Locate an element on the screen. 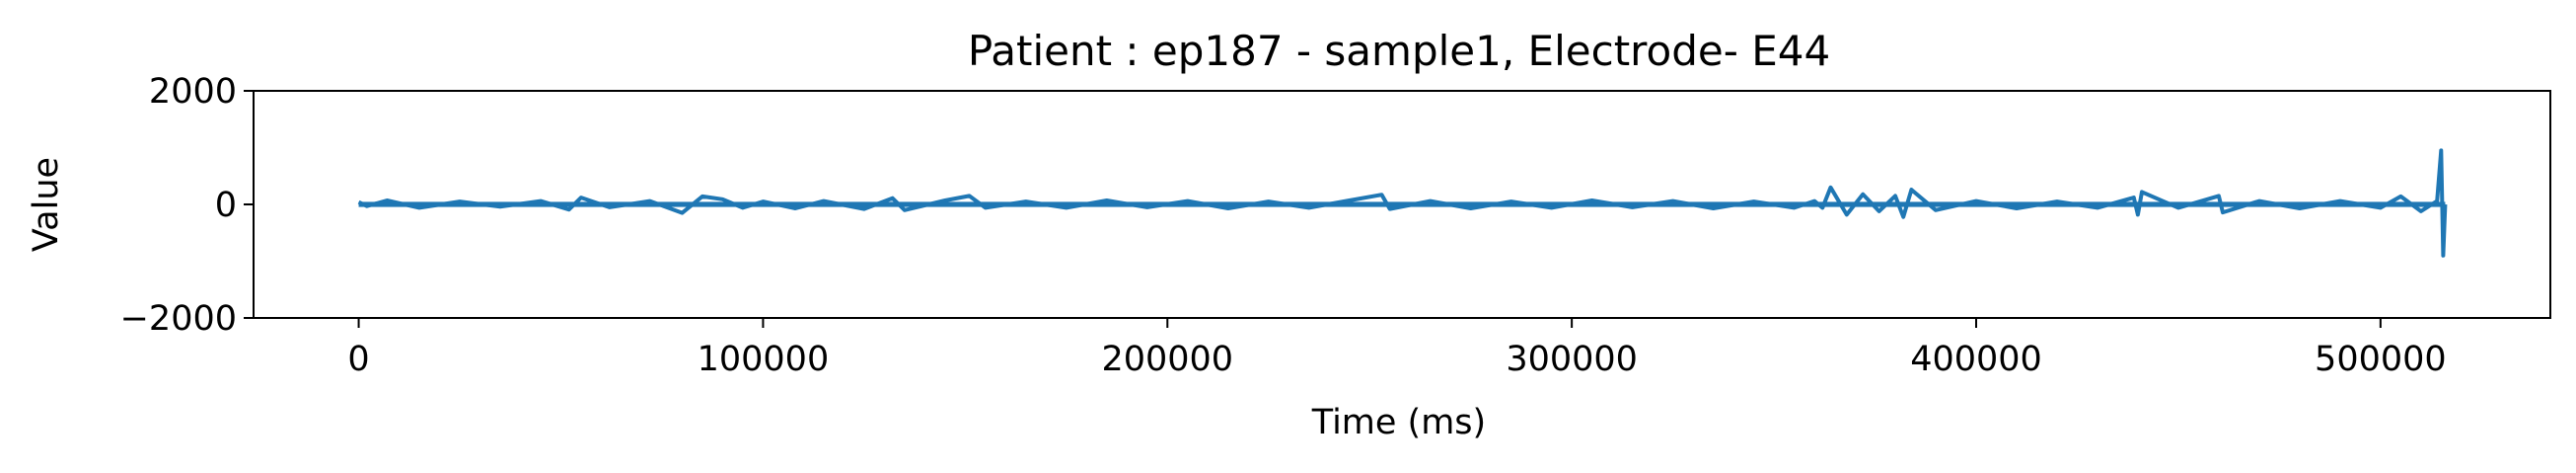 The height and width of the screenshot is (473, 2576). x-tick-label: 300000 is located at coordinates (1572, 359).